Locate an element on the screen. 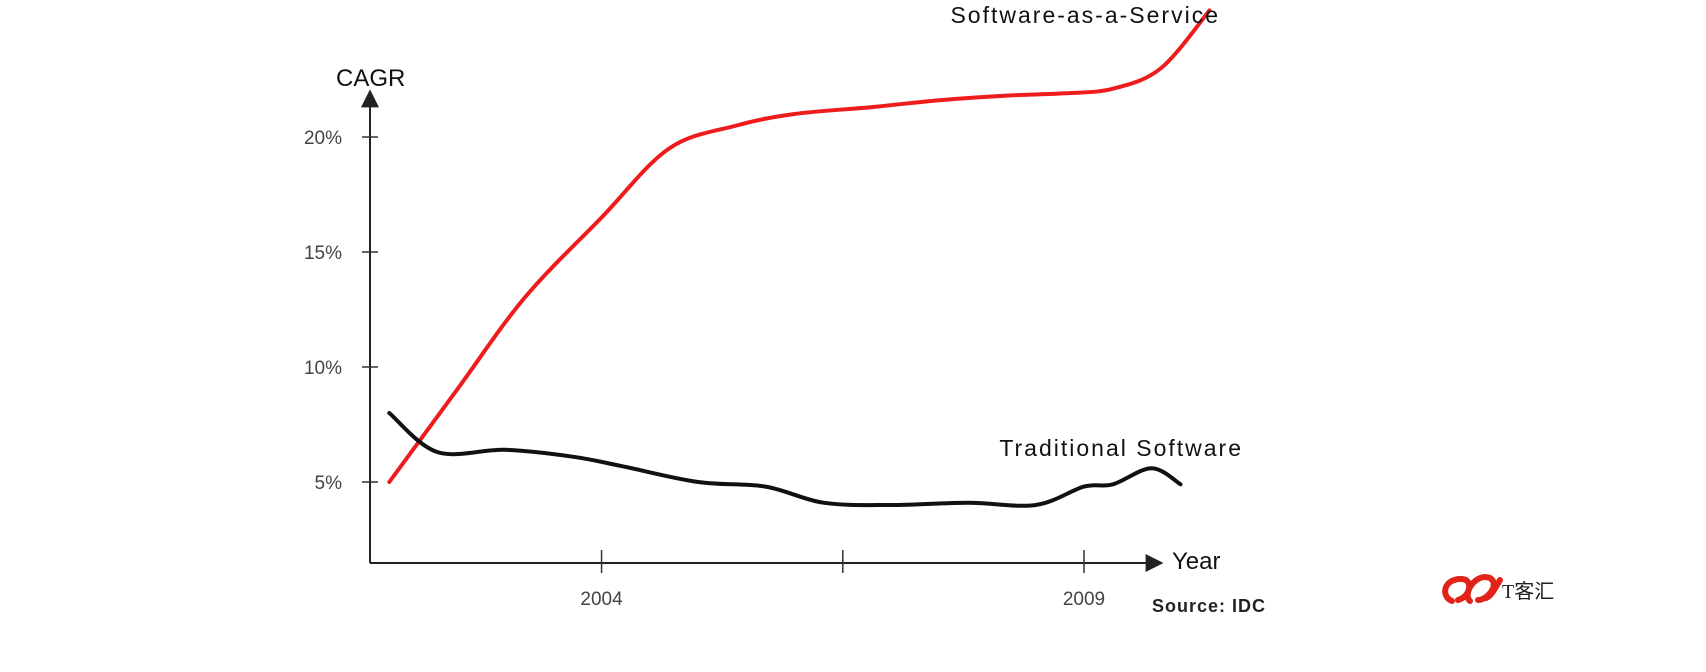 This screenshot has width=1706, height=672. series-line-traditional is located at coordinates (785, 459).